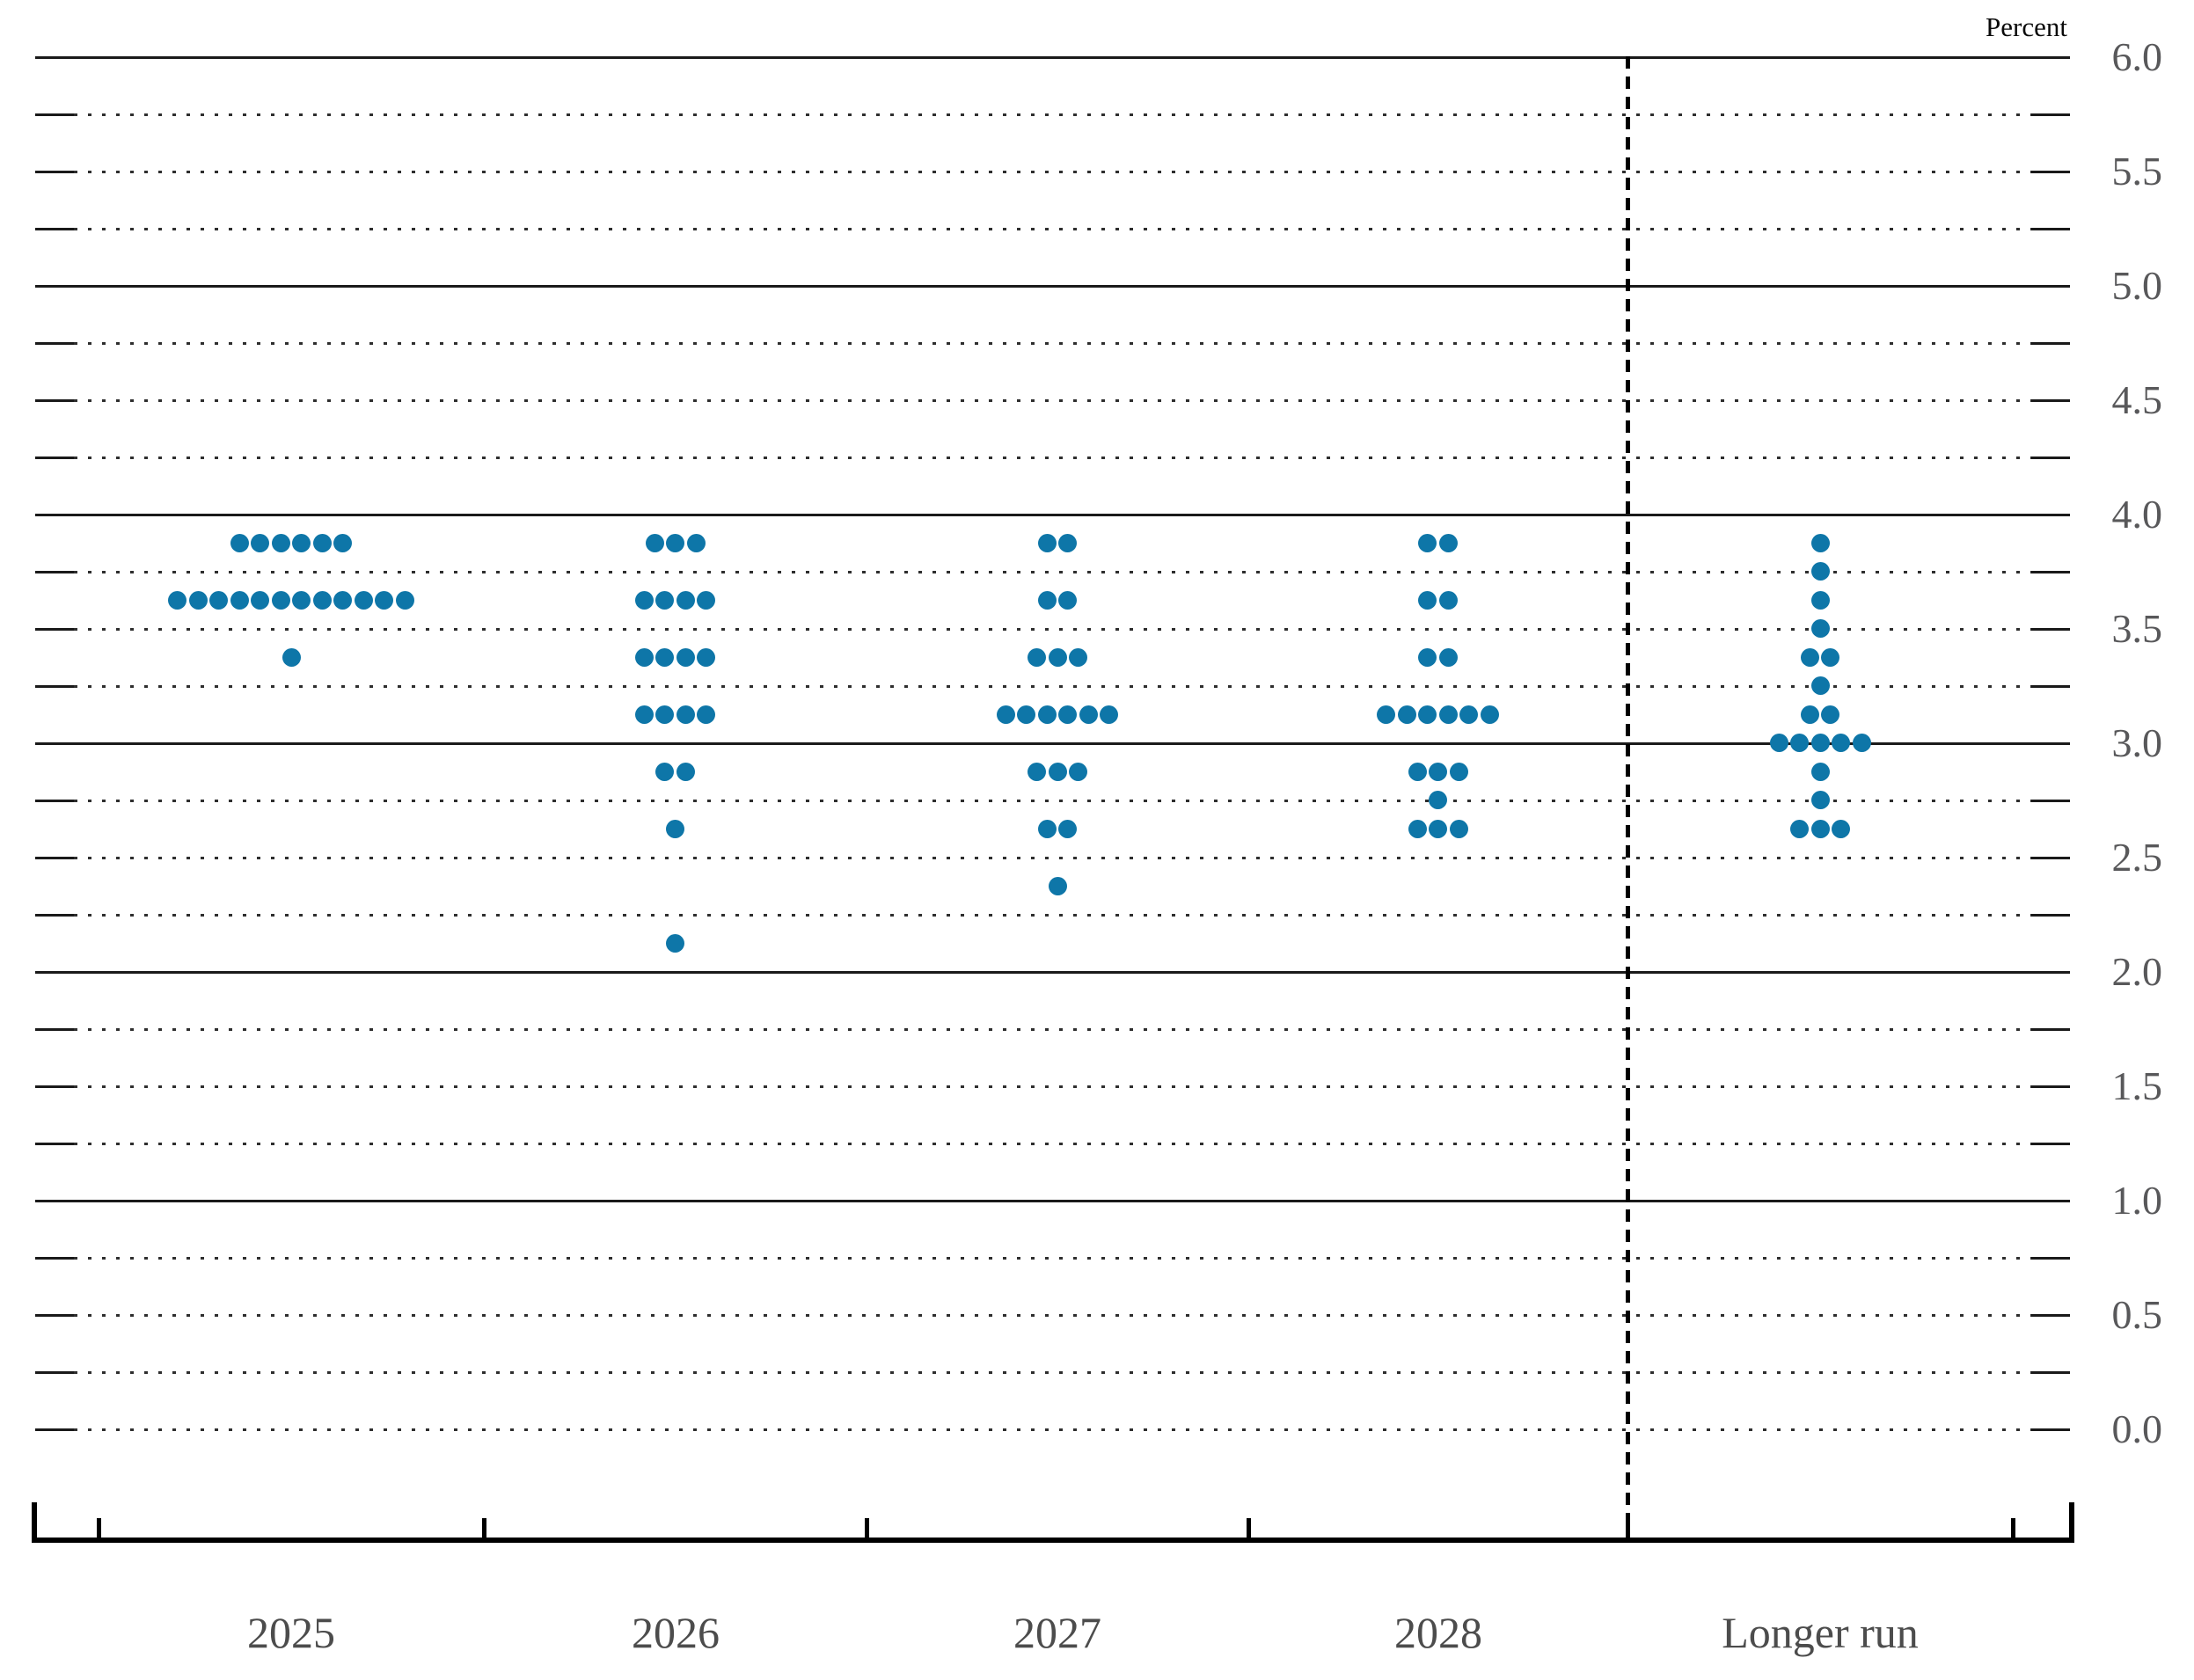  I want to click on gridline-solid-4.00, so click(1052, 515).